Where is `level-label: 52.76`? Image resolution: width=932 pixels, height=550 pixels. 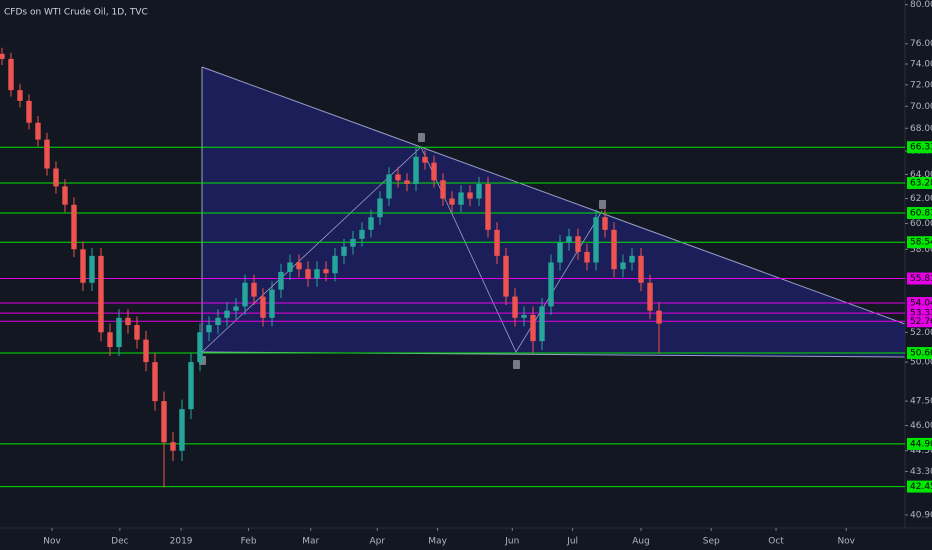 level-label: 52.76 is located at coordinates (921, 322).